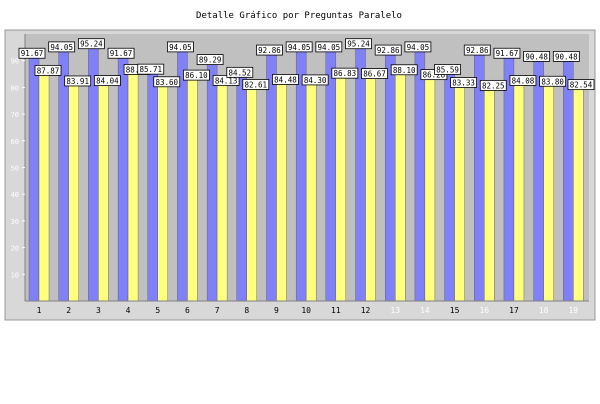 The image size is (600, 404). I want to click on data-label-series-2-cat-6: 86.10, so click(196, 75).